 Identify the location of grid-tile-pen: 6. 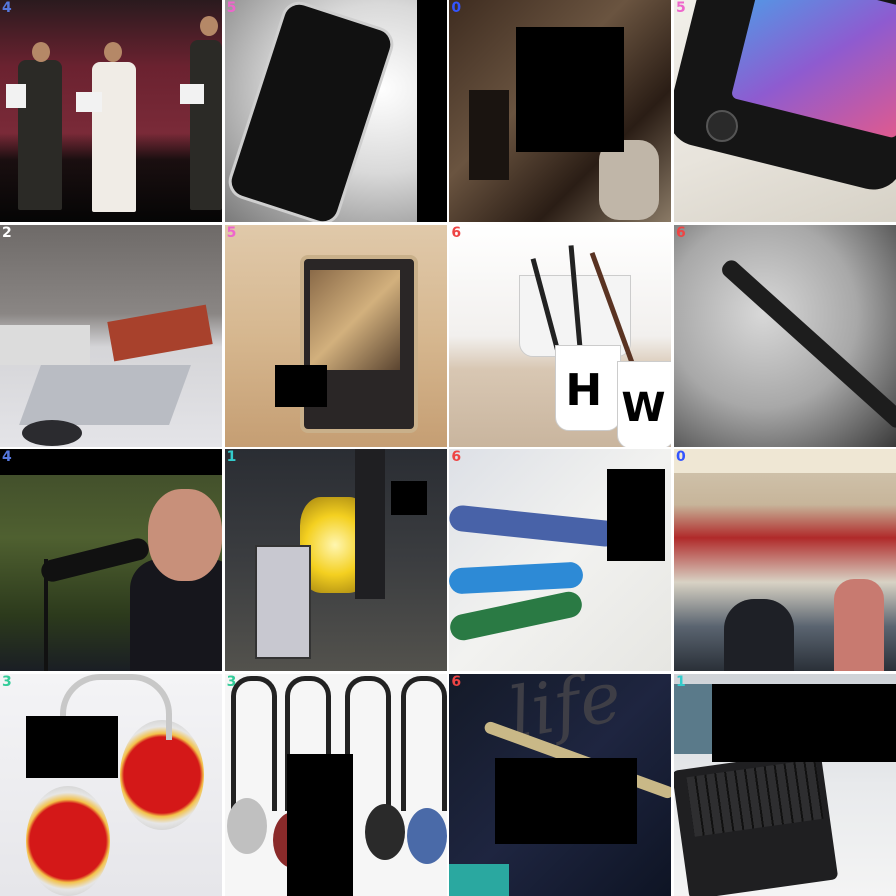
(784, 335).